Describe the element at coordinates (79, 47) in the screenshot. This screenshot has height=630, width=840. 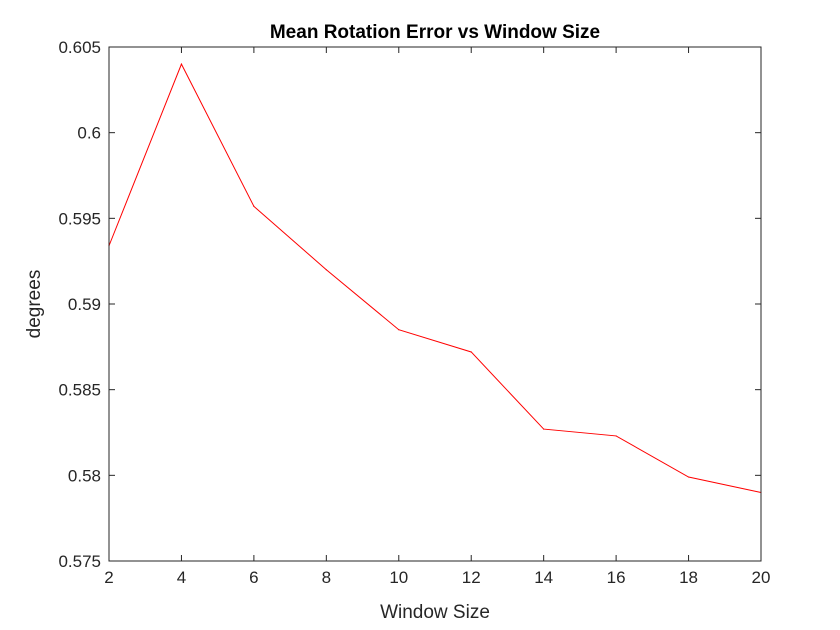
I see `y-tick-label: 0.605` at that location.